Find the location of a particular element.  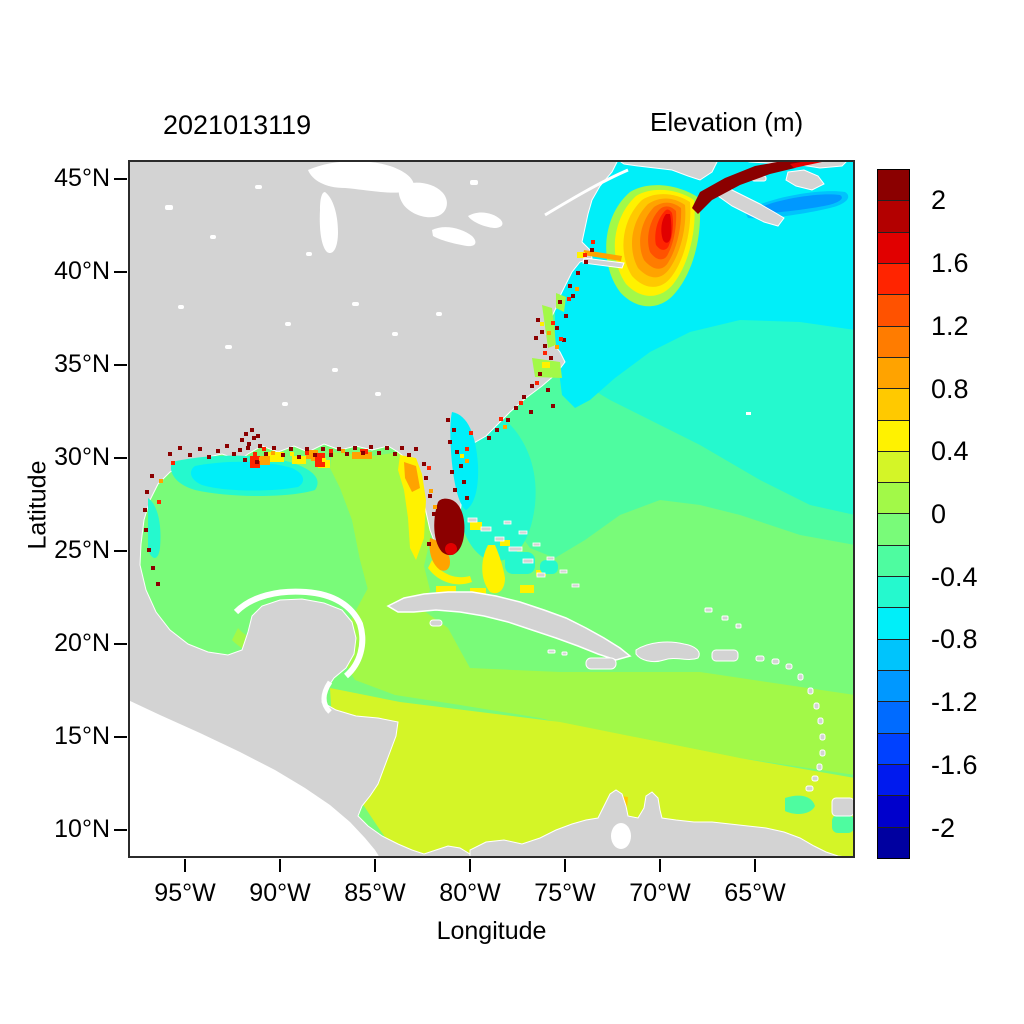

y-tick-label: 20°N is located at coordinates (82, 643).